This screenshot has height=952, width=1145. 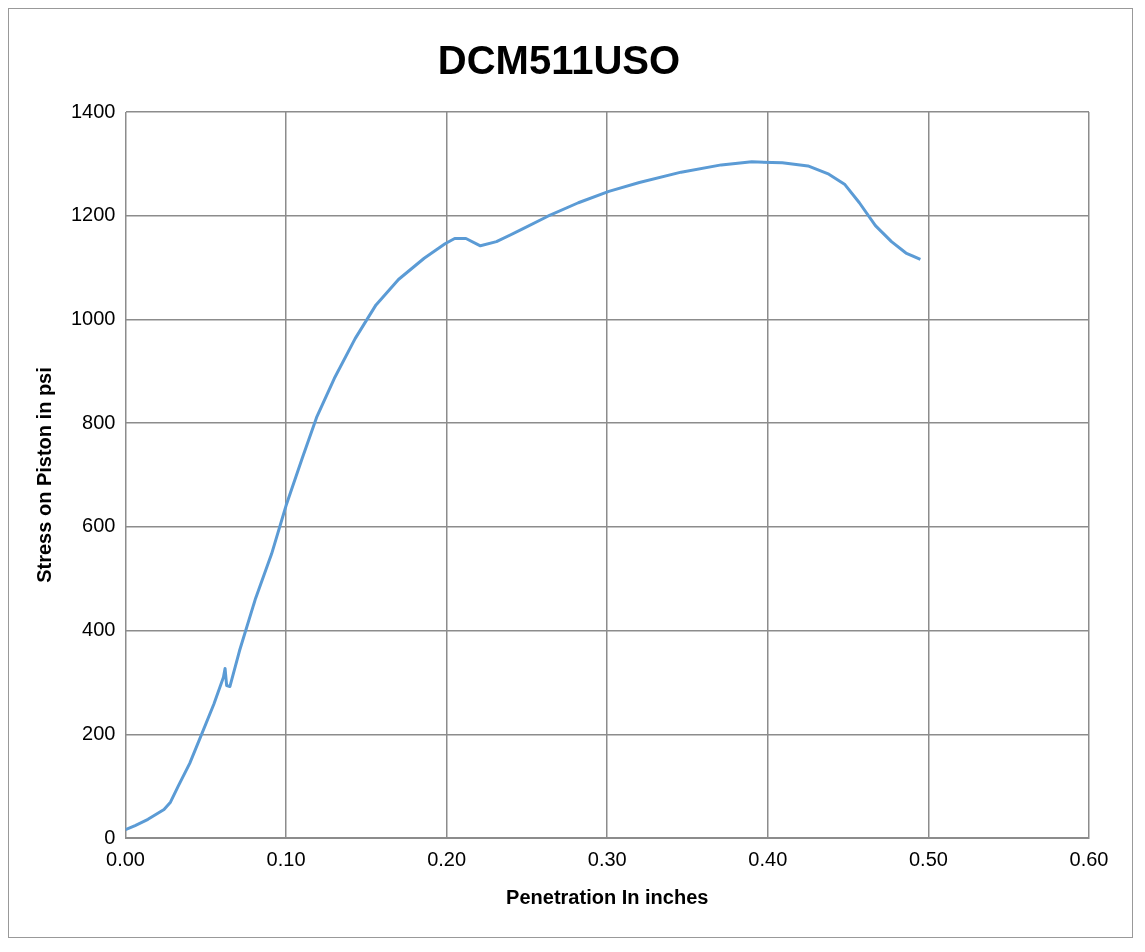 I want to click on y-tick-label: 1200, so click(x=93, y=214).